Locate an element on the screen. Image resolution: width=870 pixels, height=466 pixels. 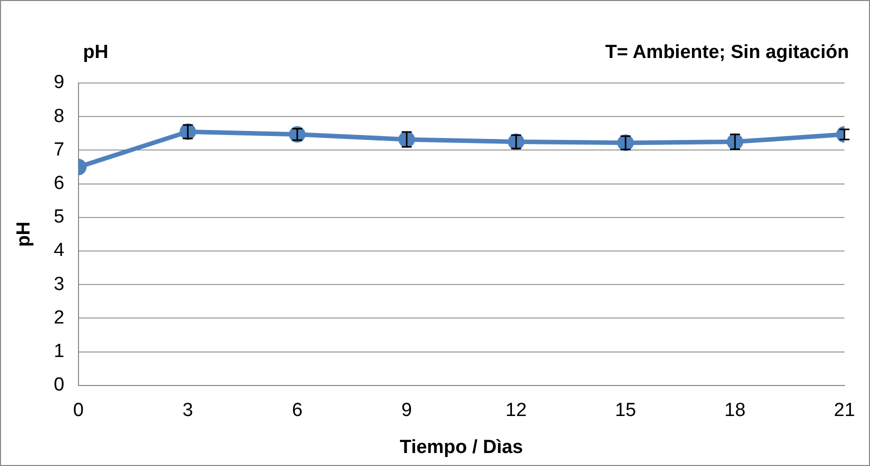
y-tick-label: 1 is located at coordinates (59, 351).